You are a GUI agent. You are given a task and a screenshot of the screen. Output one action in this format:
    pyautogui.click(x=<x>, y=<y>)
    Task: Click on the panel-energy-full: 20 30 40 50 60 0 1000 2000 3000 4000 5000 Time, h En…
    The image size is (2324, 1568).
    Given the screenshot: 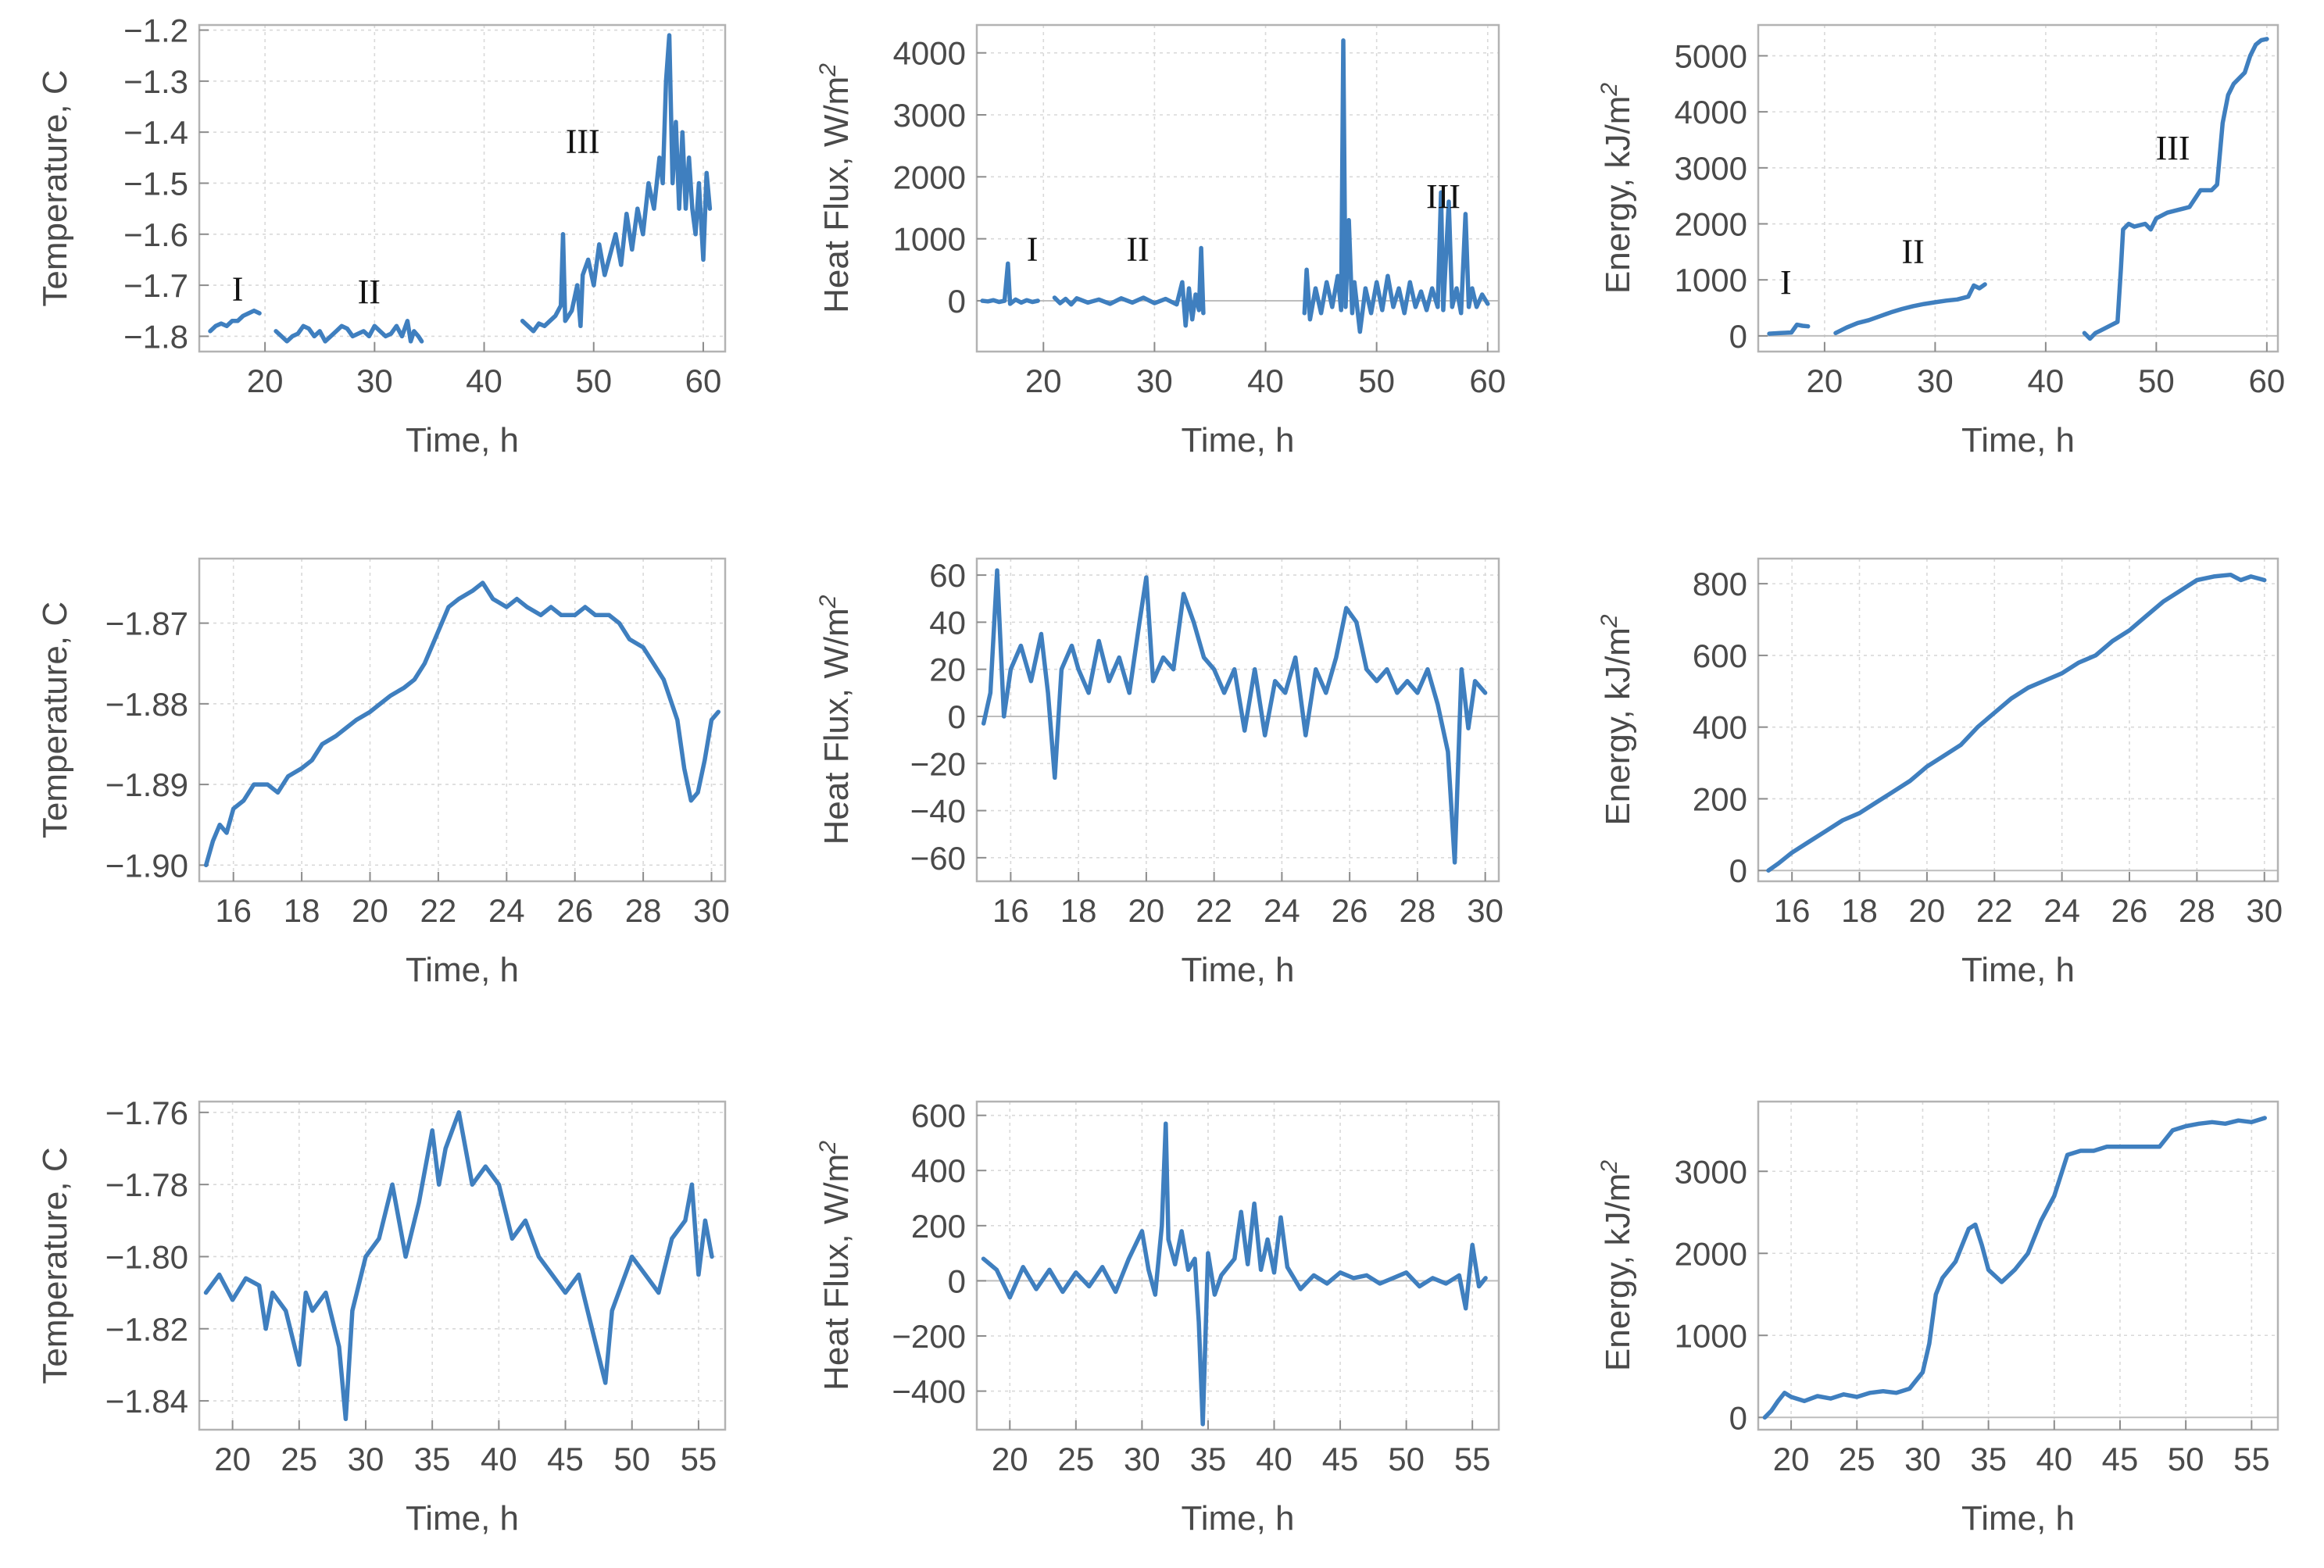 What is the action you would take?
    pyautogui.click(x=1940, y=241)
    